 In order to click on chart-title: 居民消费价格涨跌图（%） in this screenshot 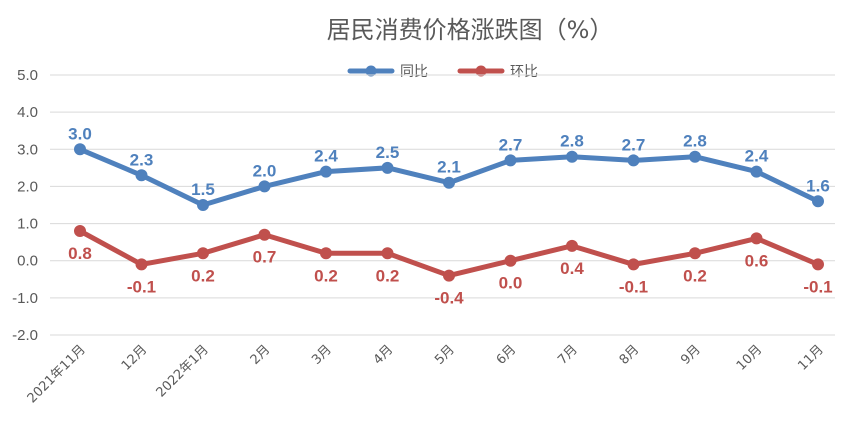, I will do `click(470, 30)`.